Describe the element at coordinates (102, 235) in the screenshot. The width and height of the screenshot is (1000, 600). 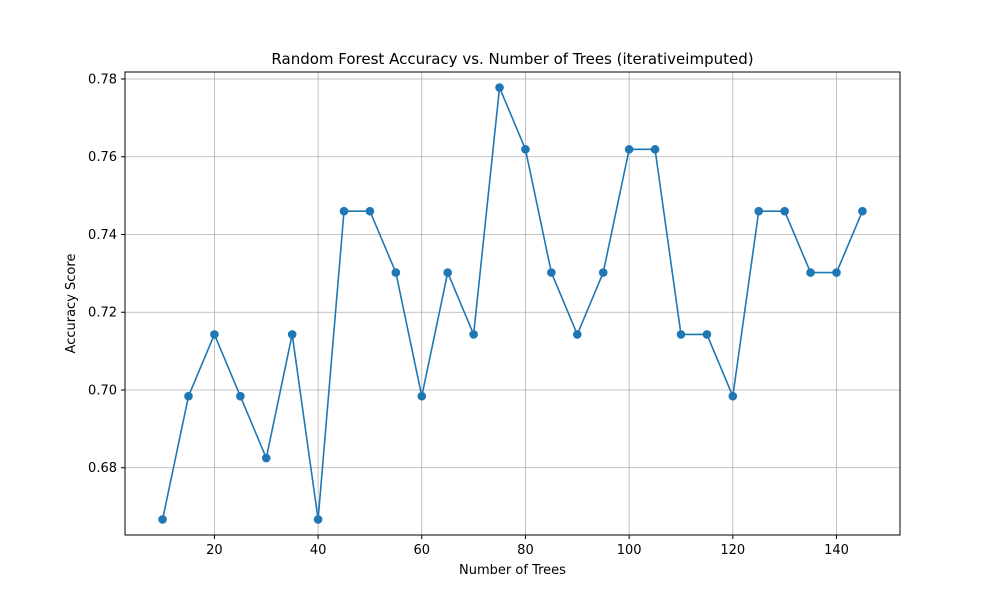
I see `y-tick-label: 0.74` at that location.